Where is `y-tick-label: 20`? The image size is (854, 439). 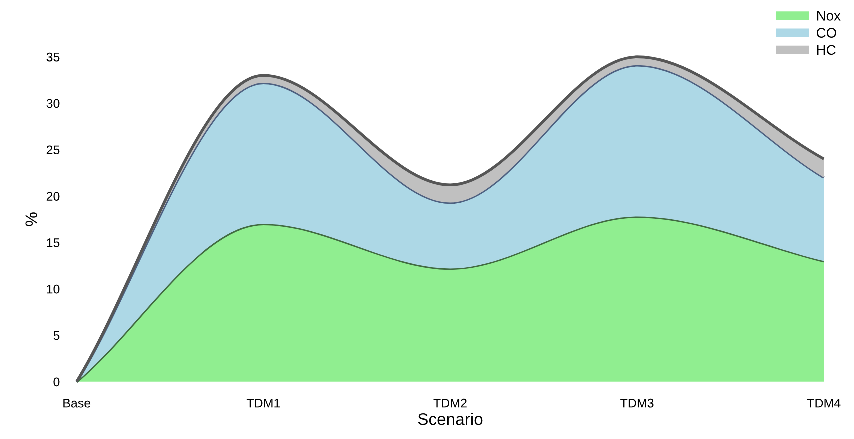 y-tick-label: 20 is located at coordinates (53, 196).